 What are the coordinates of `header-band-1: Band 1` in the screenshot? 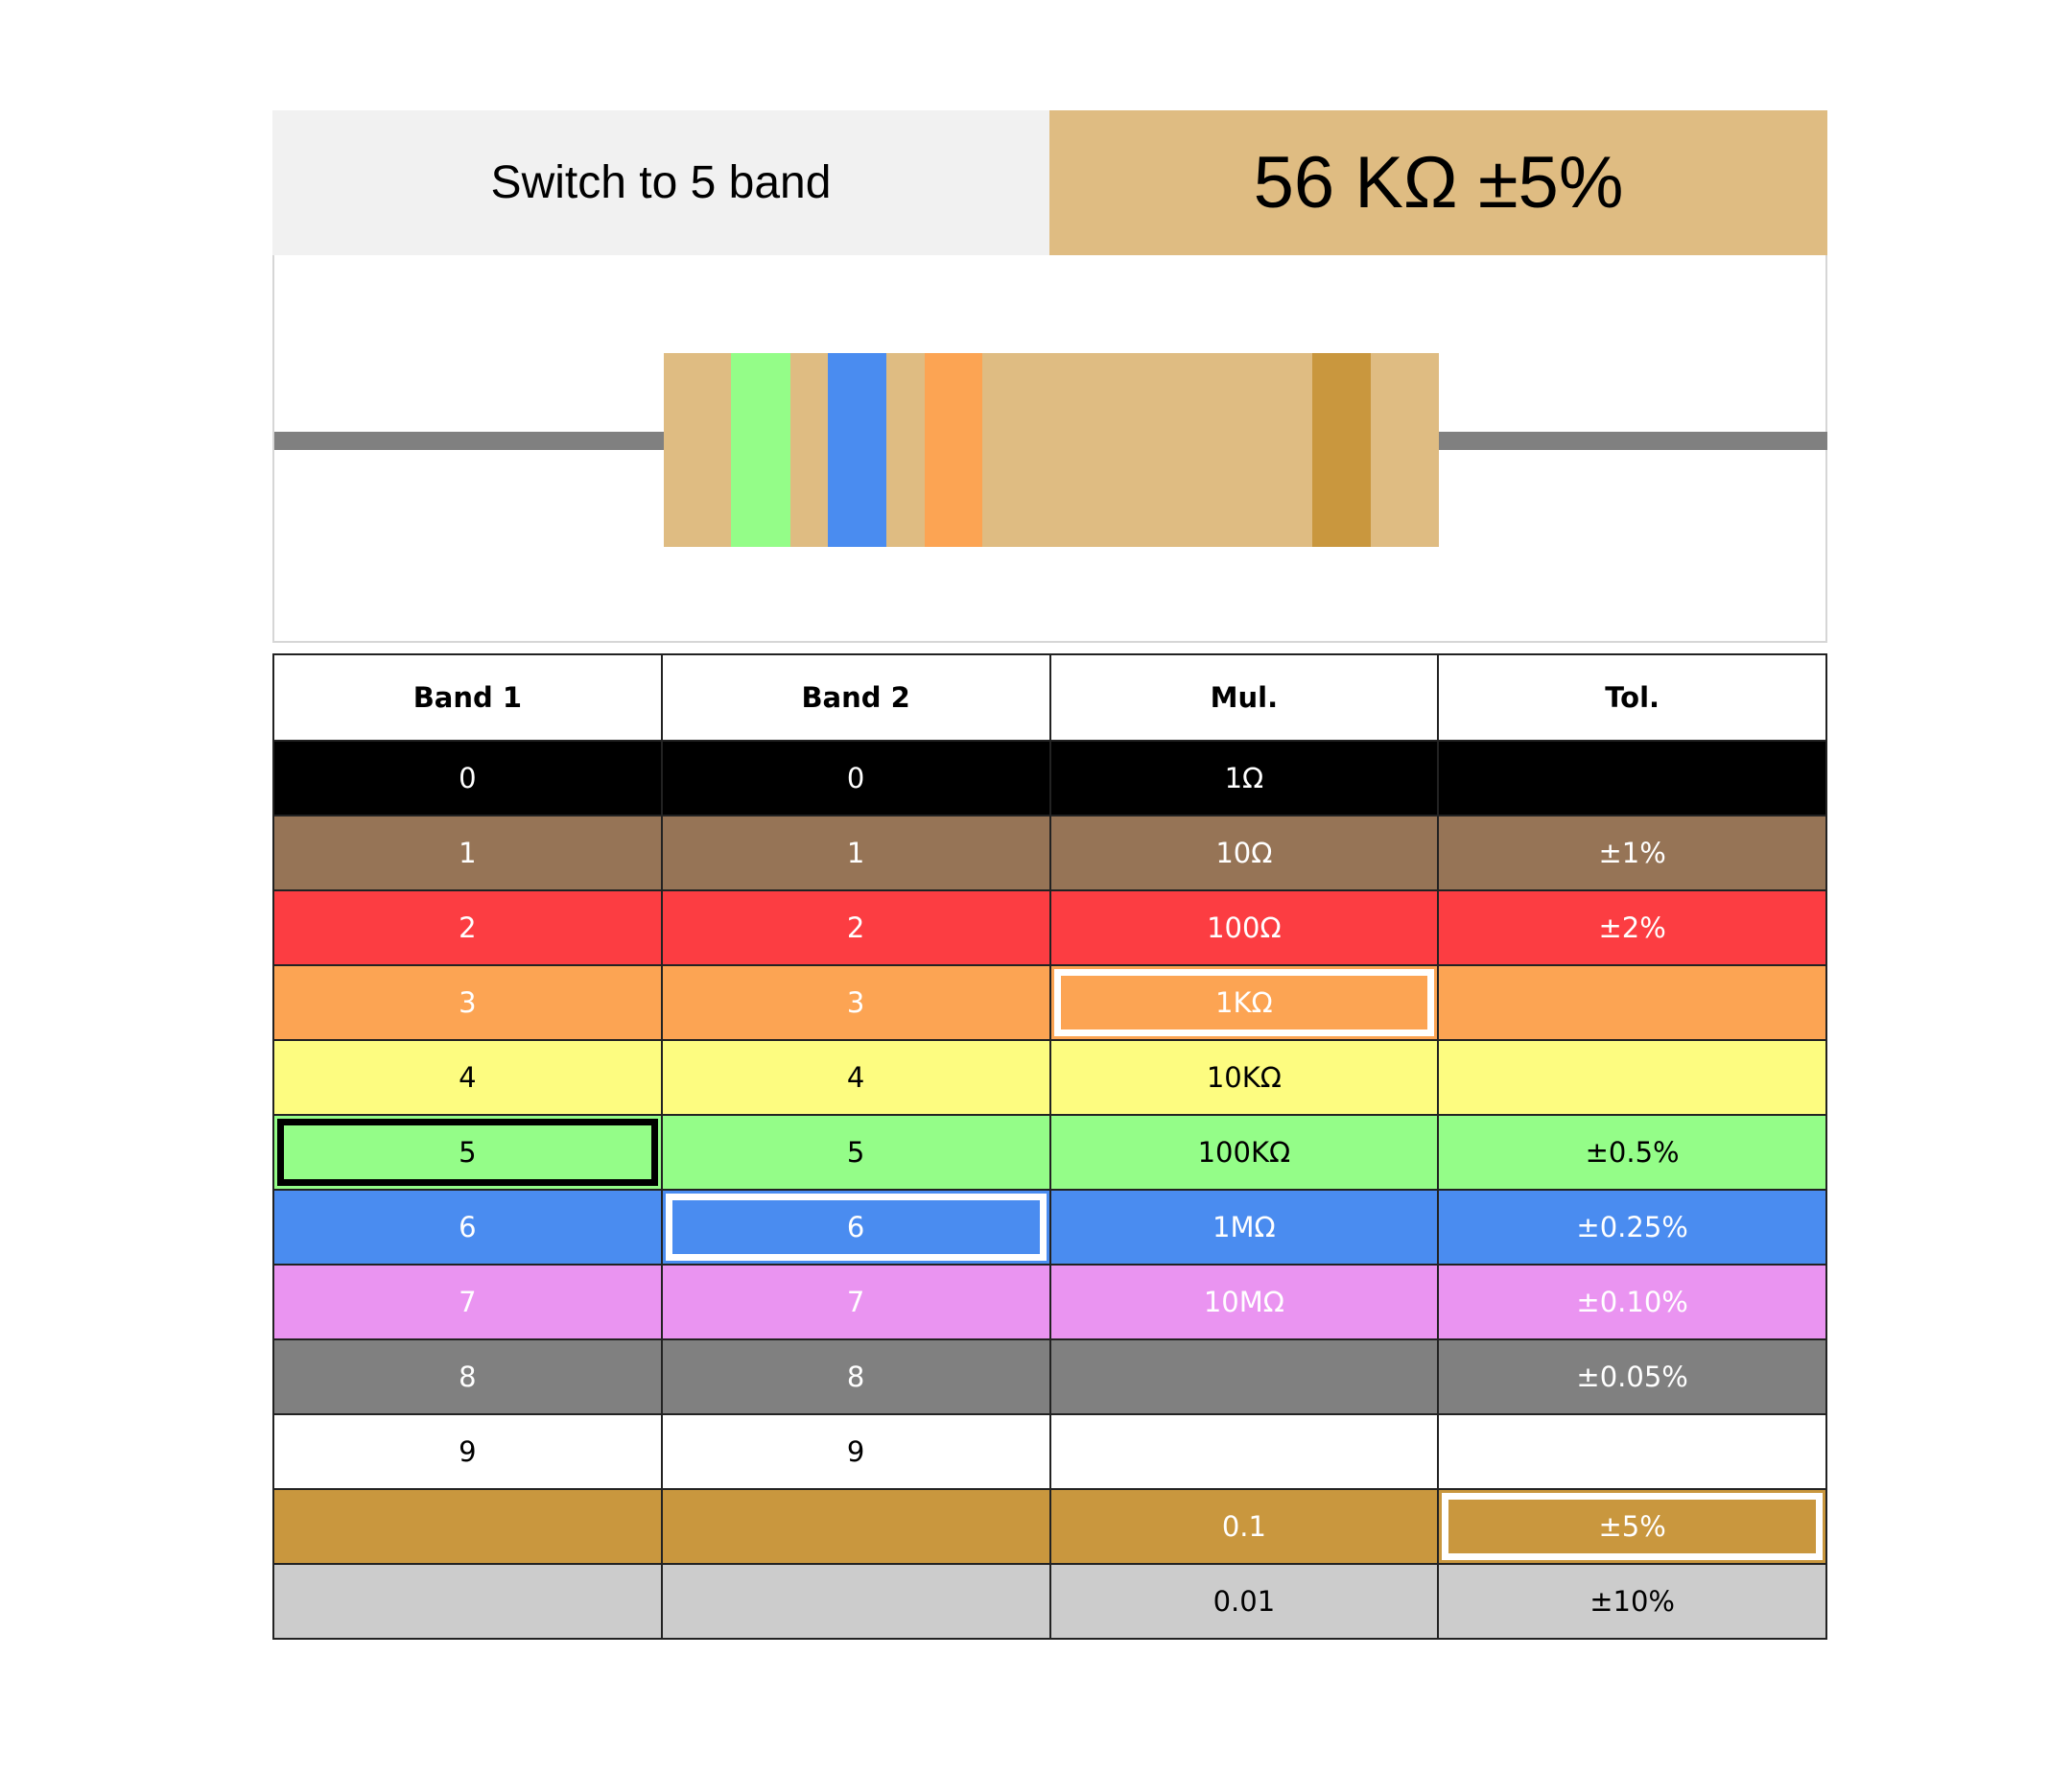 It's located at (467, 697).